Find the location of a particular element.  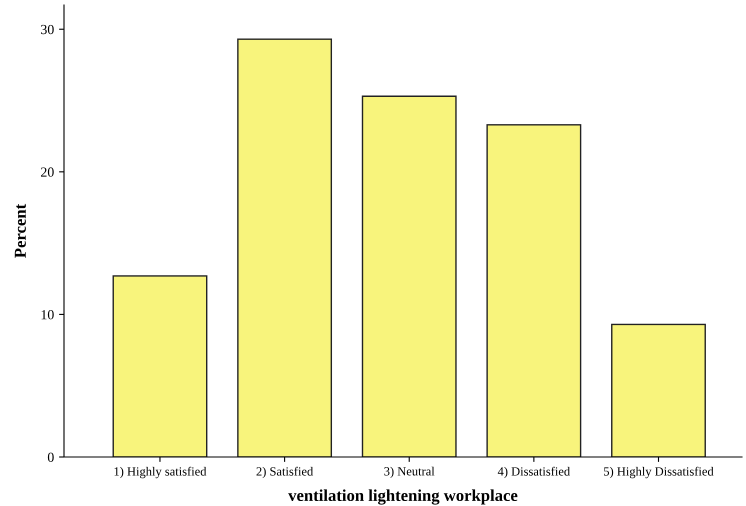

x-tick-label: 1) Highly satisfied is located at coordinates (160, 472).